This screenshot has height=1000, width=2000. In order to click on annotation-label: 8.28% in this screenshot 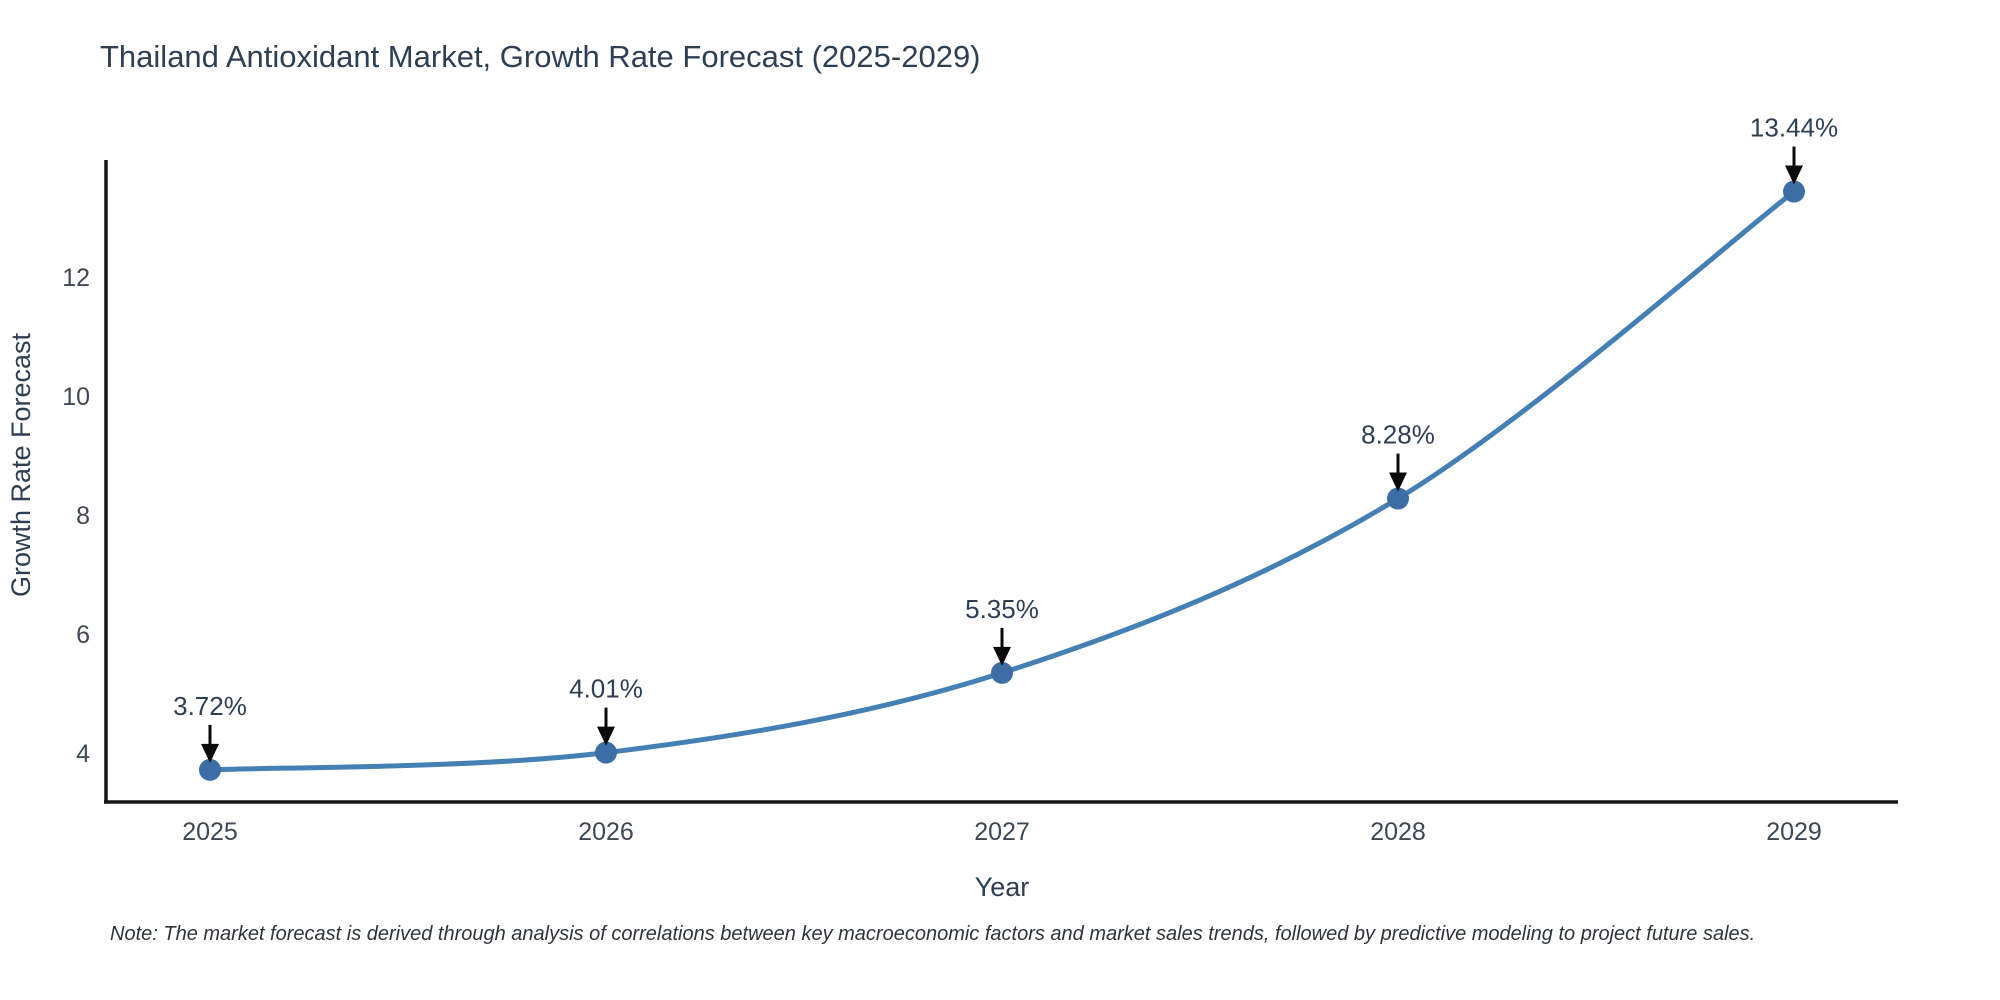, I will do `click(1398, 435)`.